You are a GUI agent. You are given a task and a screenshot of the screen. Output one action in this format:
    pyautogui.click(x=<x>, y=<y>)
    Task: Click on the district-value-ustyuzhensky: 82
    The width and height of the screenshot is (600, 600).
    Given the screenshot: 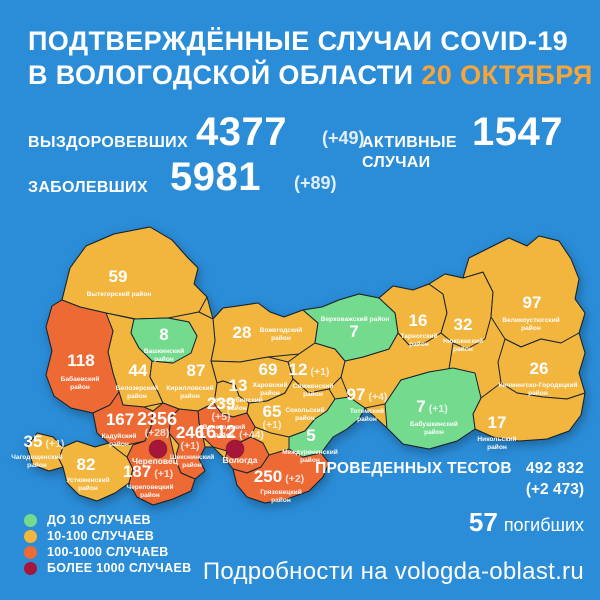 What is the action you would take?
    pyautogui.click(x=86, y=464)
    